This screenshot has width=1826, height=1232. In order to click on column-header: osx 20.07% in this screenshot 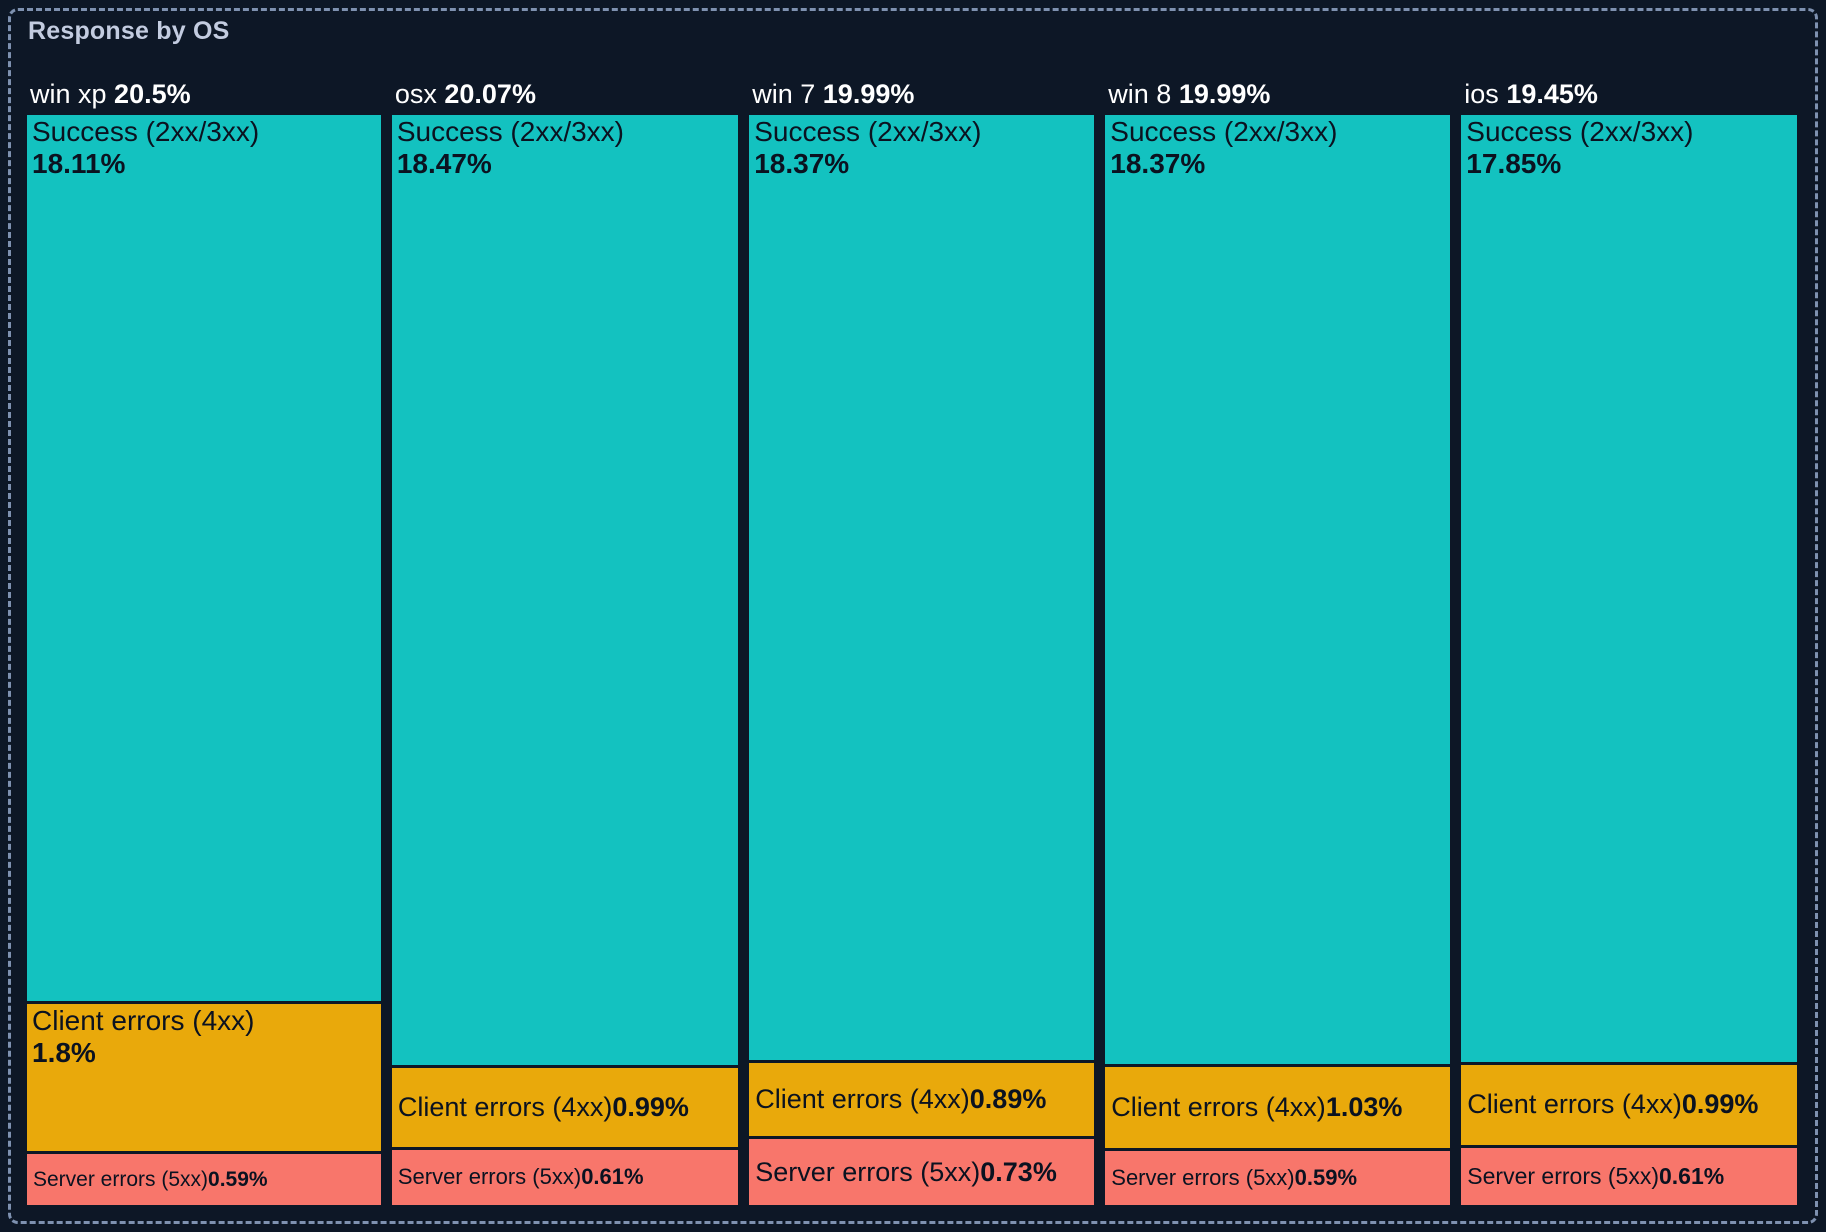, I will do `click(565, 97)`.